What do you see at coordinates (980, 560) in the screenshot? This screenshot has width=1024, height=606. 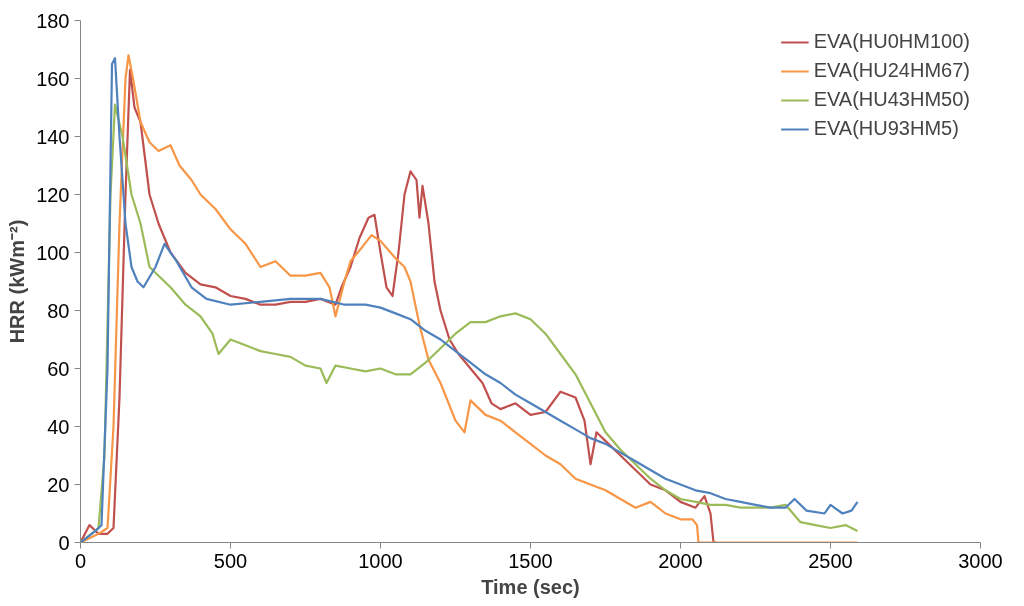 I see `x-tick-label: 3000` at bounding box center [980, 560].